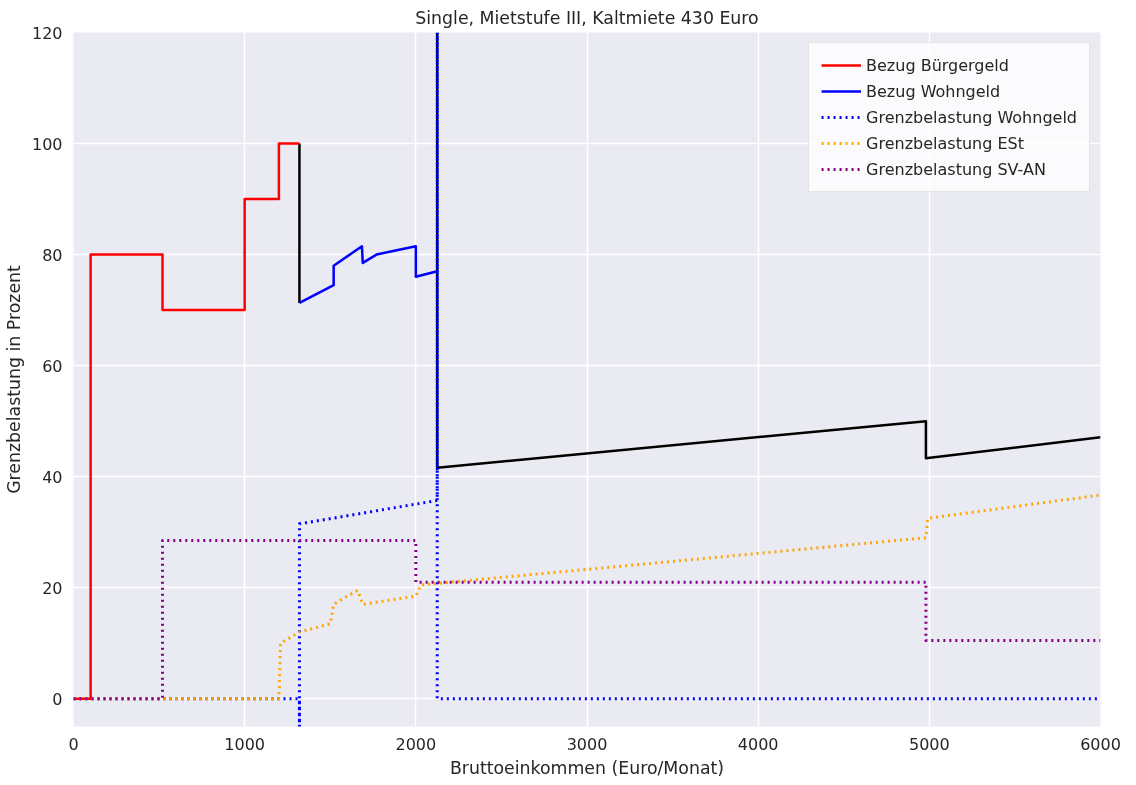 The width and height of the screenshot is (1136, 785). I want to click on legend-label: Bezug Bürgergeld, so click(937, 65).